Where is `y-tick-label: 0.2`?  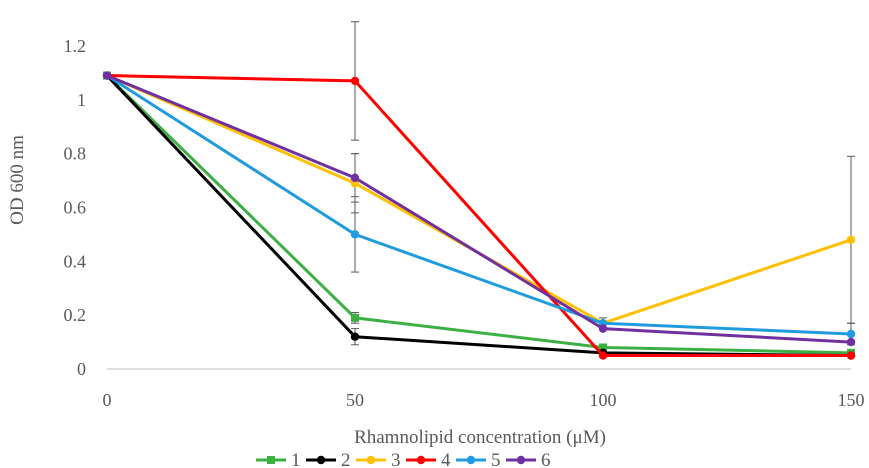
y-tick-label: 0.2 is located at coordinates (75, 315).